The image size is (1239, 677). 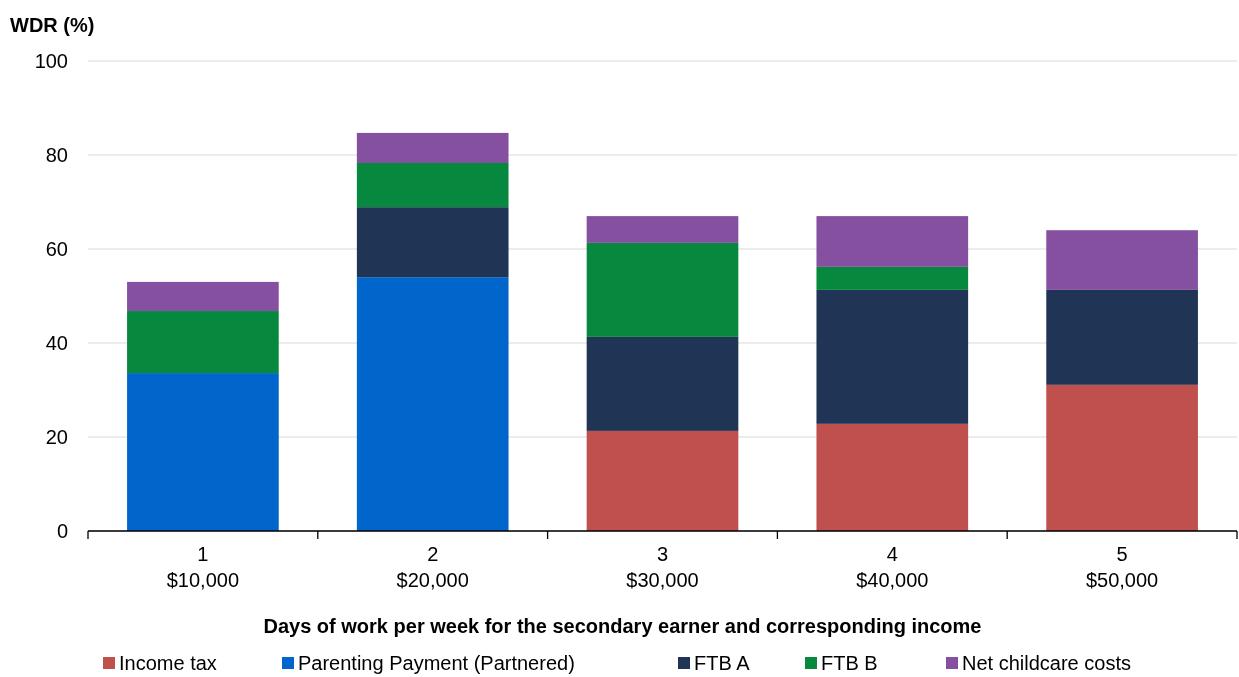 What do you see at coordinates (849, 663) in the screenshot?
I see `legend-label: FTB B` at bounding box center [849, 663].